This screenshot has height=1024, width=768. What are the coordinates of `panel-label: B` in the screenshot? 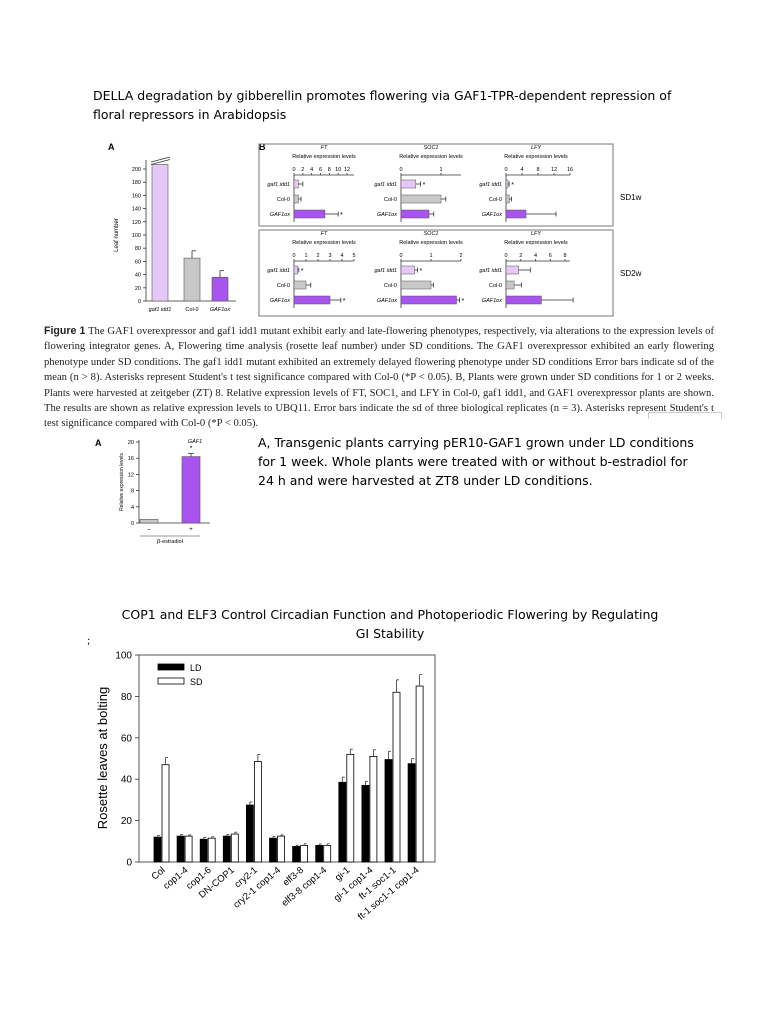 It's located at (262, 147).